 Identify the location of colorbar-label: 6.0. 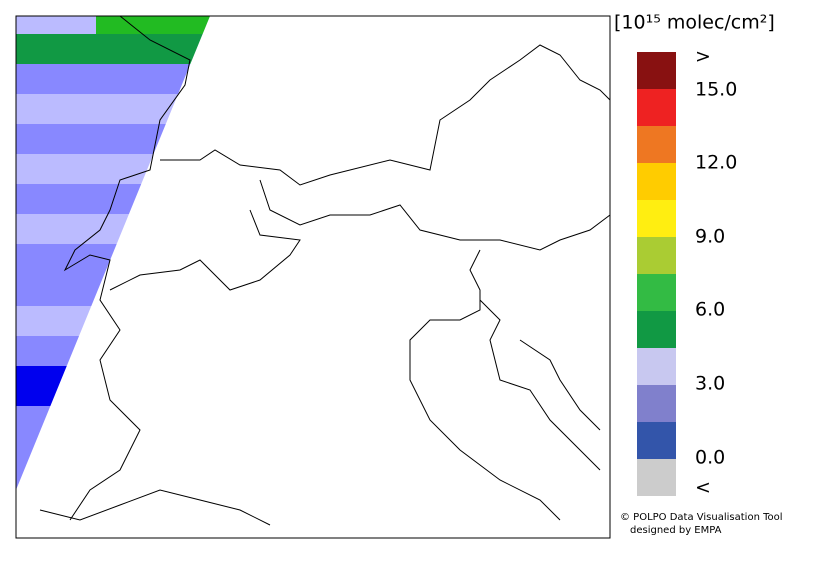
(710, 310).